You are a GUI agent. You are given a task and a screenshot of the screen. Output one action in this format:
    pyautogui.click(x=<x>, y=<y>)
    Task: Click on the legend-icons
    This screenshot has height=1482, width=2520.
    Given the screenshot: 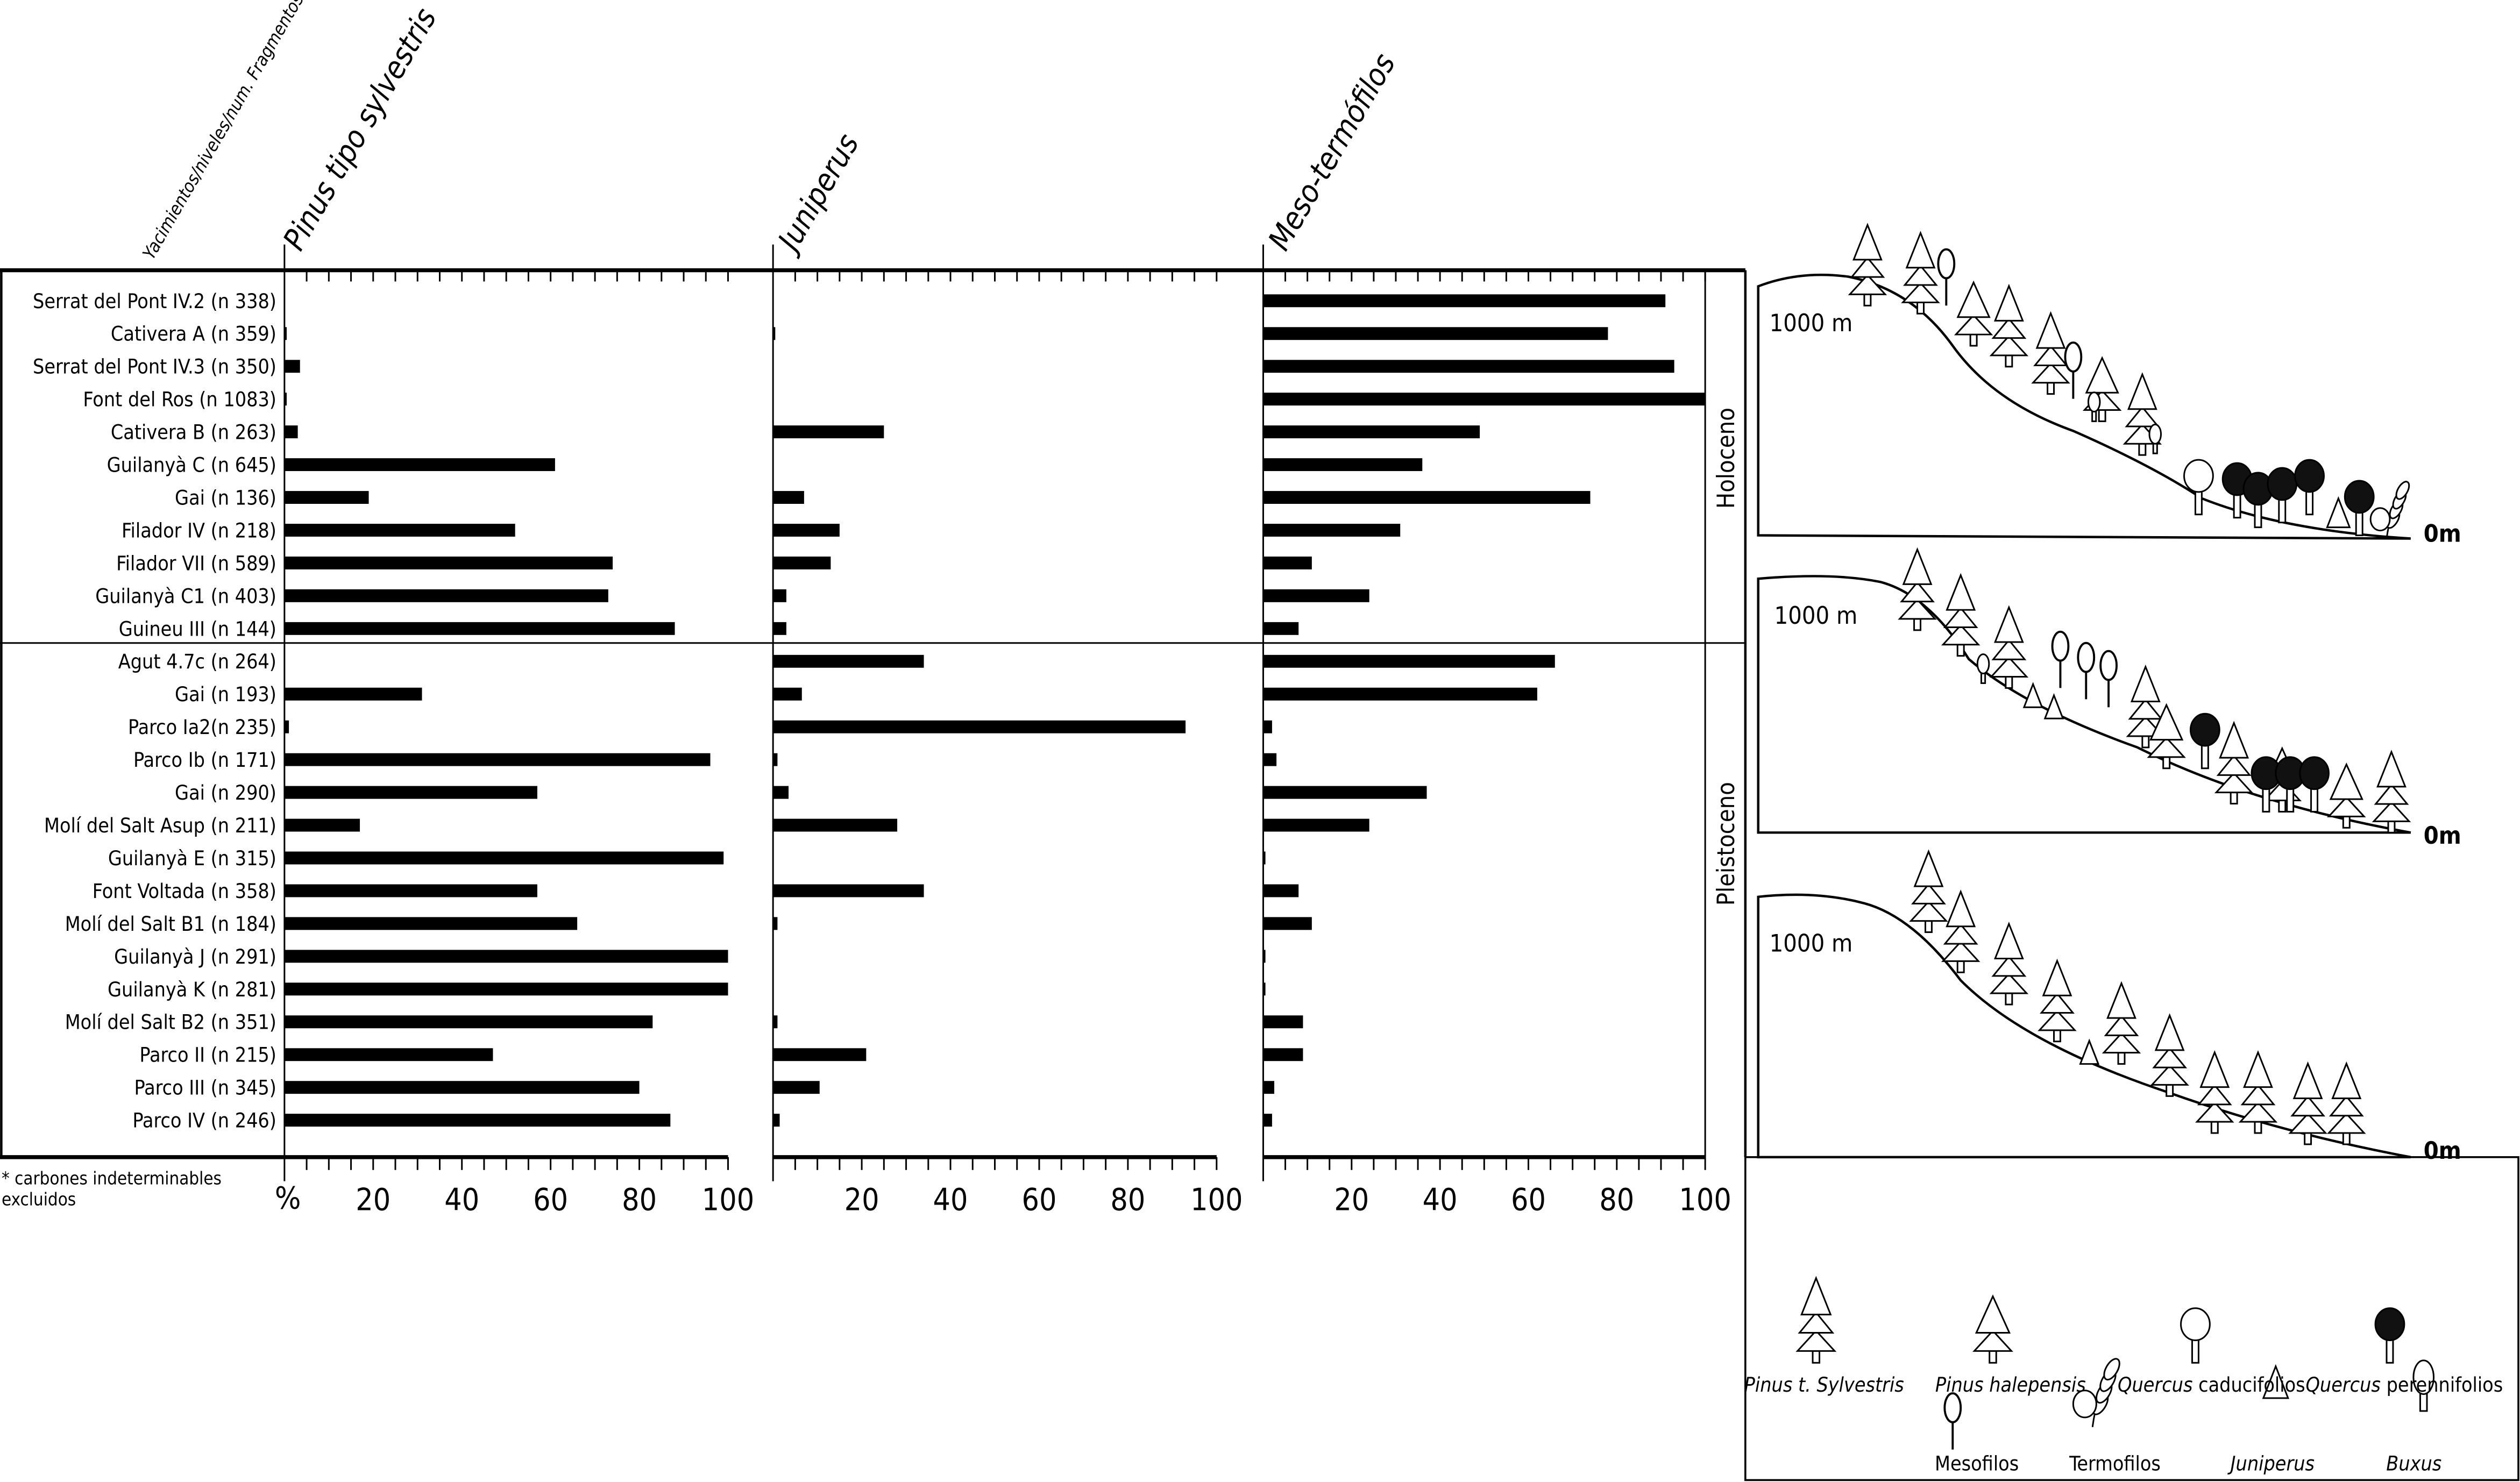 What is the action you would take?
    pyautogui.click(x=2115, y=1363)
    